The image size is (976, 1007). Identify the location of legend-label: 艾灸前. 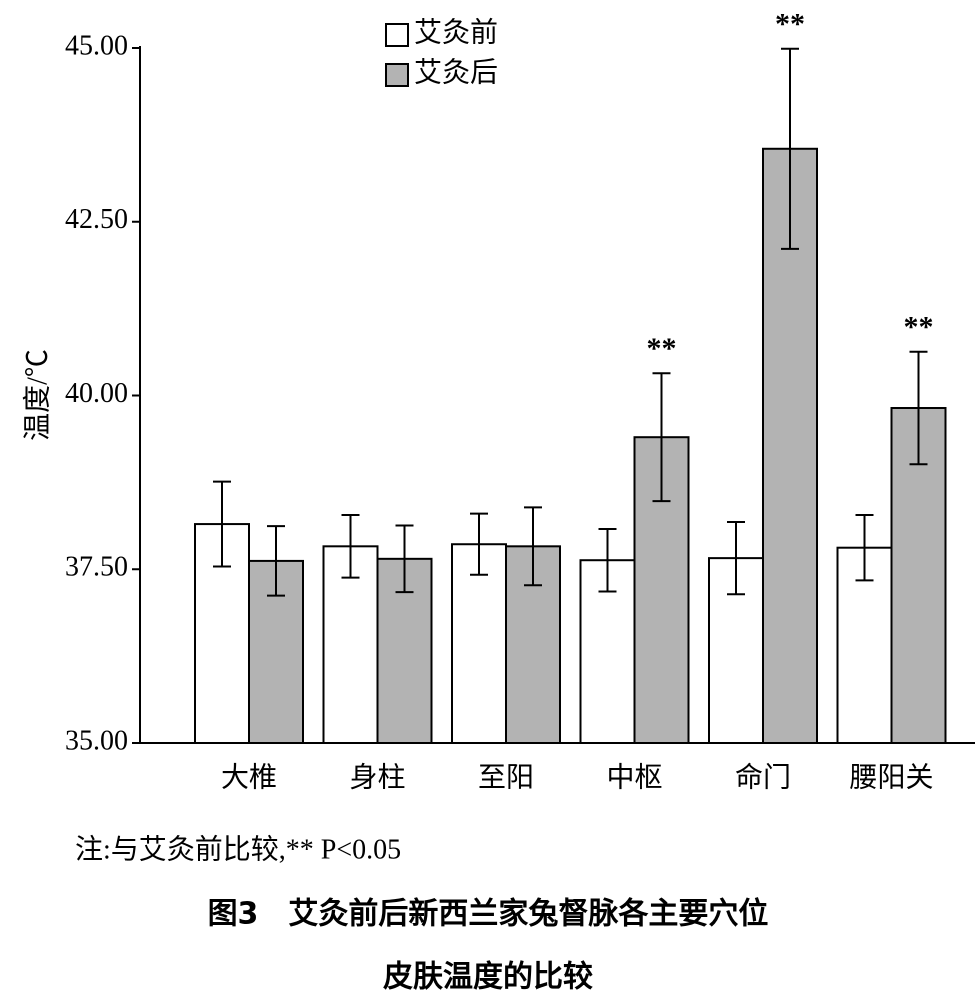
(456, 32).